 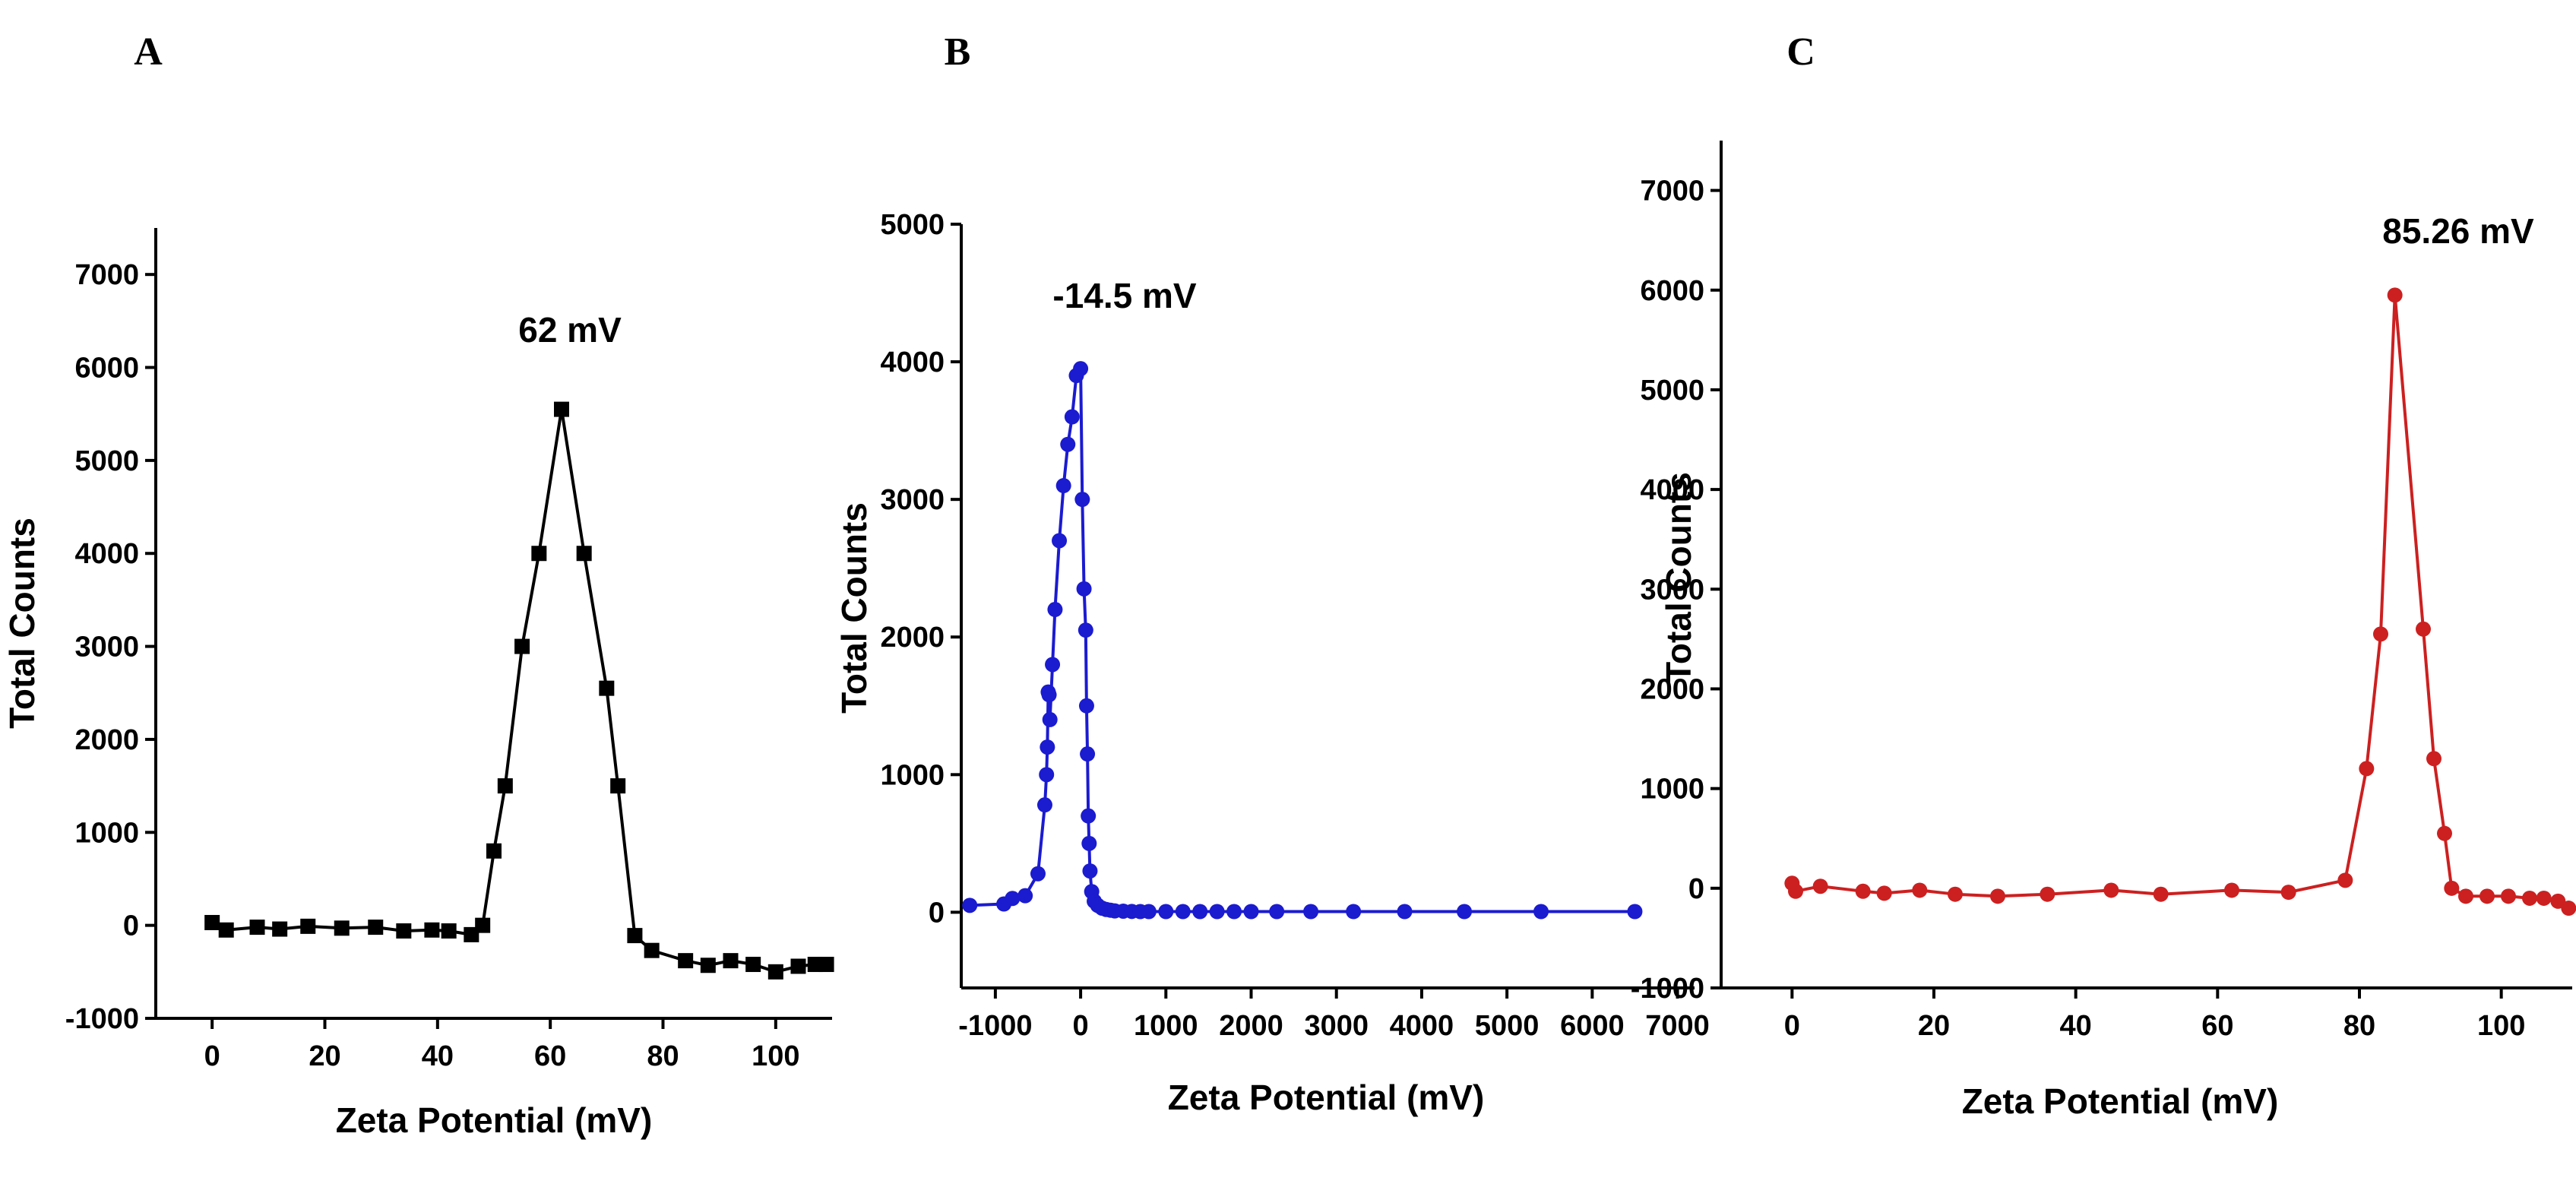 What do you see at coordinates (1678, 1026) in the screenshot?
I see `x-tick-label: 7000` at bounding box center [1678, 1026].